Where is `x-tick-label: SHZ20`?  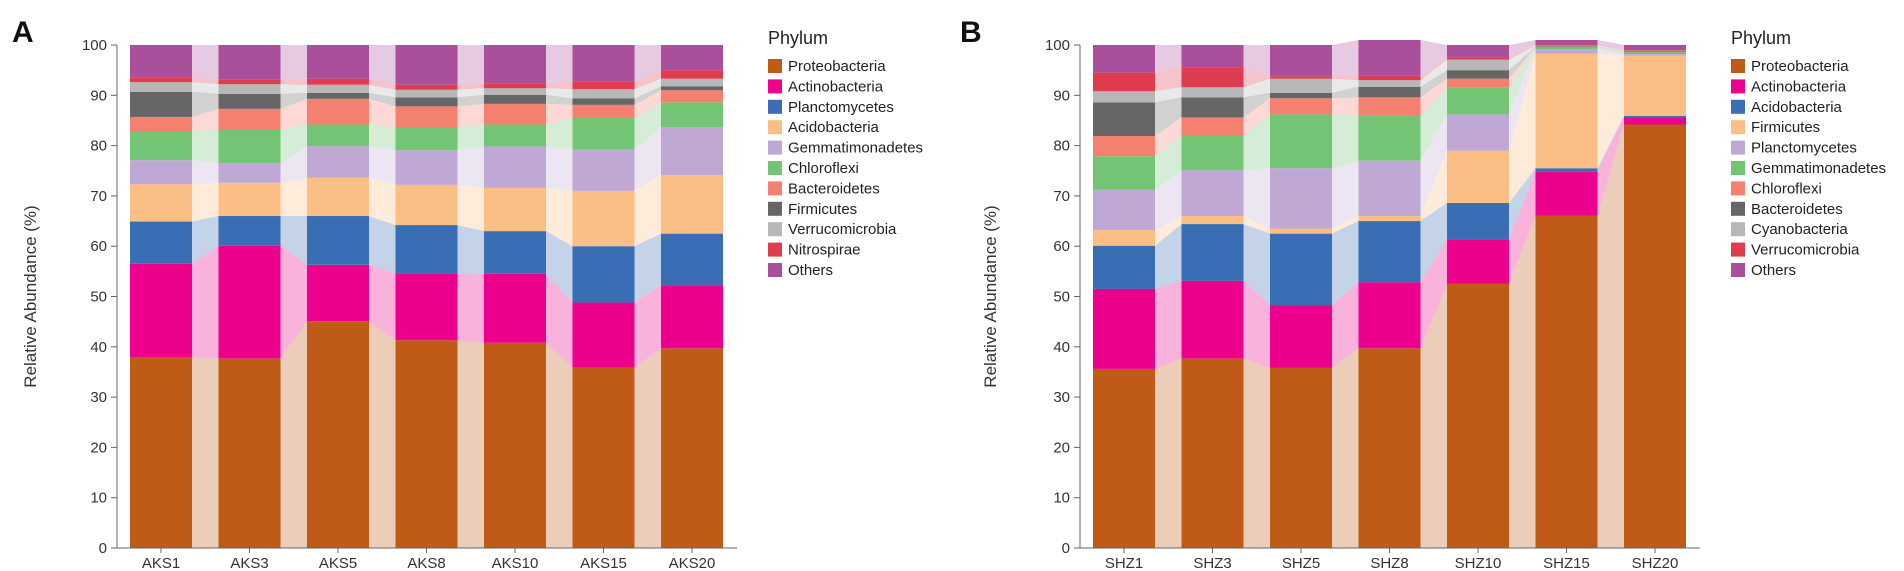 x-tick-label: SHZ20 is located at coordinates (1655, 563).